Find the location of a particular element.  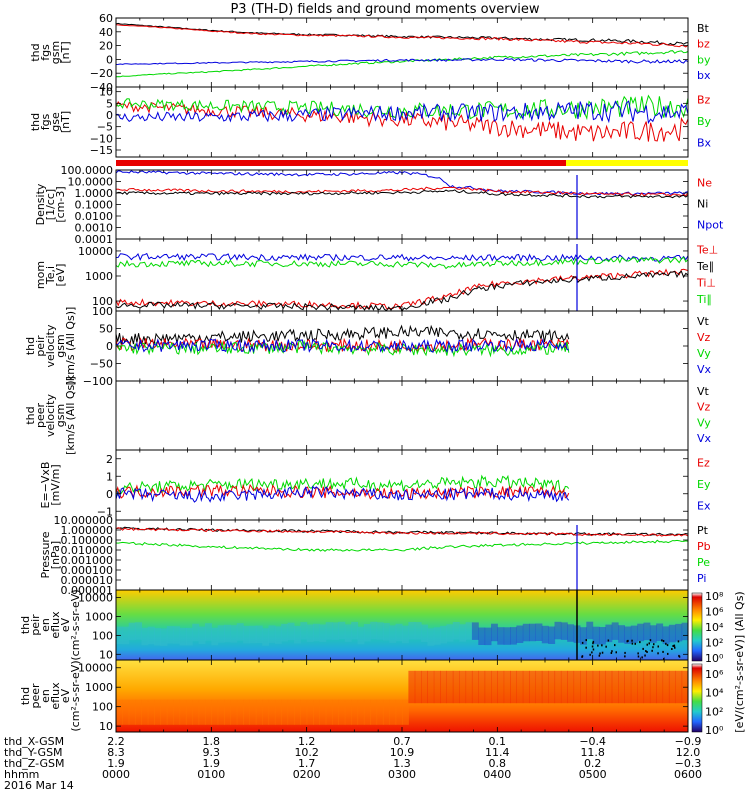

eph-y_gsm-value: 12.0 is located at coordinates (688, 752).